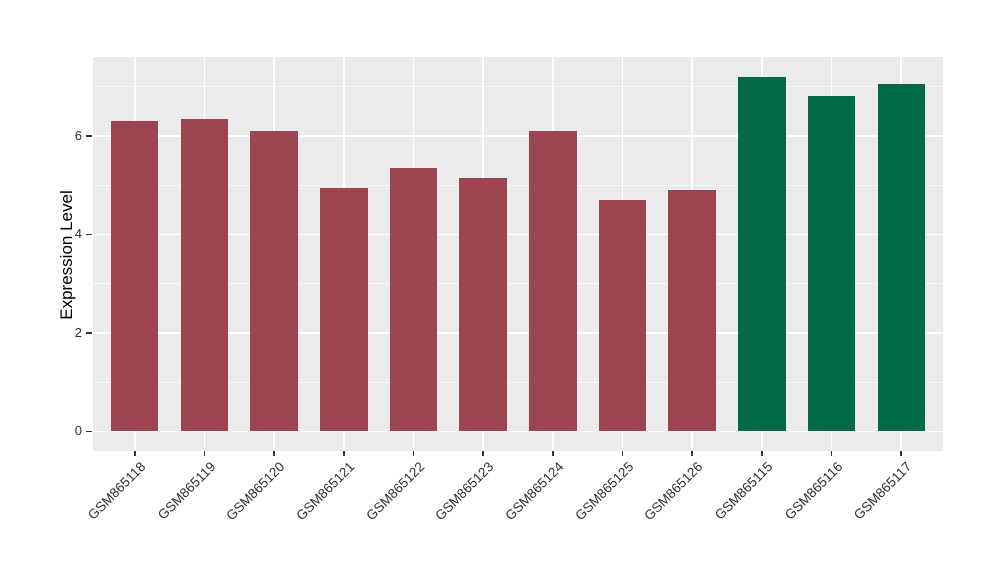 Image resolution: width=1000 pixels, height=580 pixels. I want to click on y-axis-title: Expression Level, so click(66, 255).